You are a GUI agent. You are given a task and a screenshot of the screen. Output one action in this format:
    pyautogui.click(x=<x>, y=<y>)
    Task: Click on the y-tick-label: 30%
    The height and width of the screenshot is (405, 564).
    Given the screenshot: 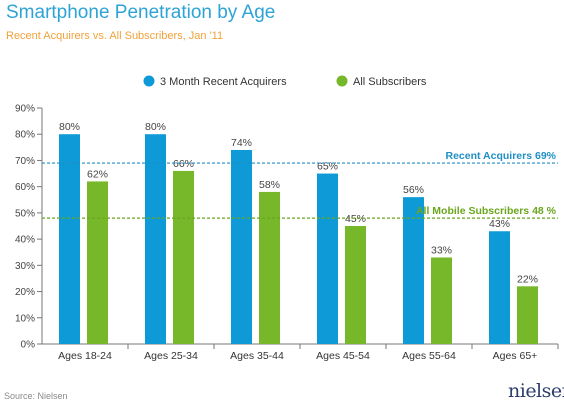 What is the action you would take?
    pyautogui.click(x=25, y=266)
    